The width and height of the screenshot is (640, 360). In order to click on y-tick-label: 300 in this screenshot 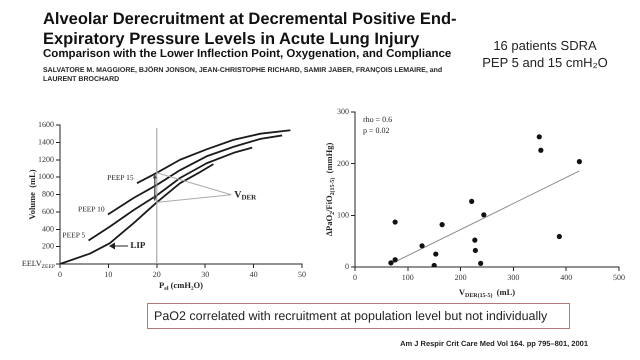, I will do `click(343, 111)`.